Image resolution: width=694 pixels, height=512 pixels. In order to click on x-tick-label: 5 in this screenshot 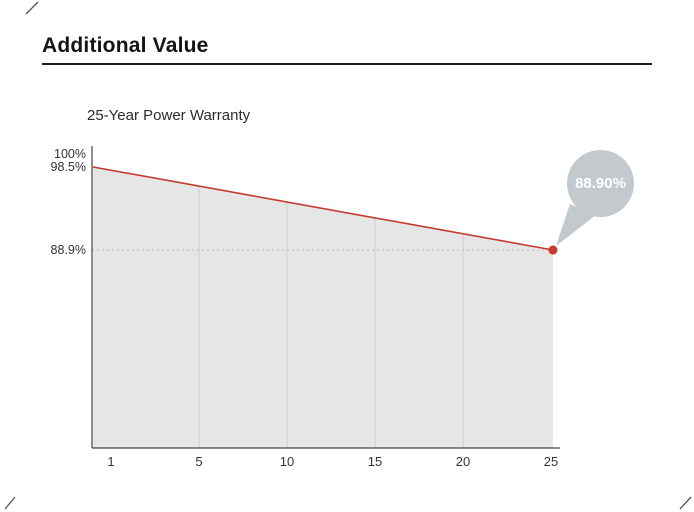, I will do `click(198, 461)`.